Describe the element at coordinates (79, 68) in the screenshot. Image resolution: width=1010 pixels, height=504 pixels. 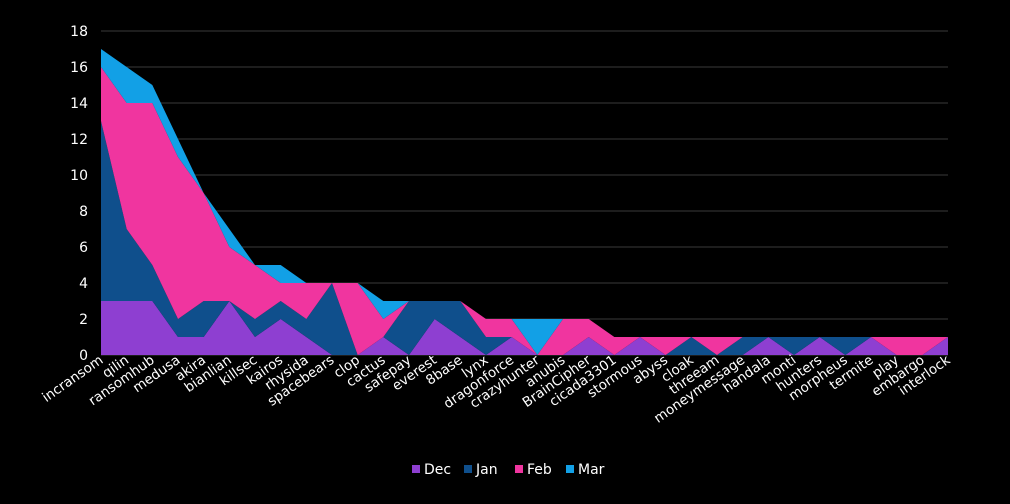
I see `y-tick-label: 16` at that location.